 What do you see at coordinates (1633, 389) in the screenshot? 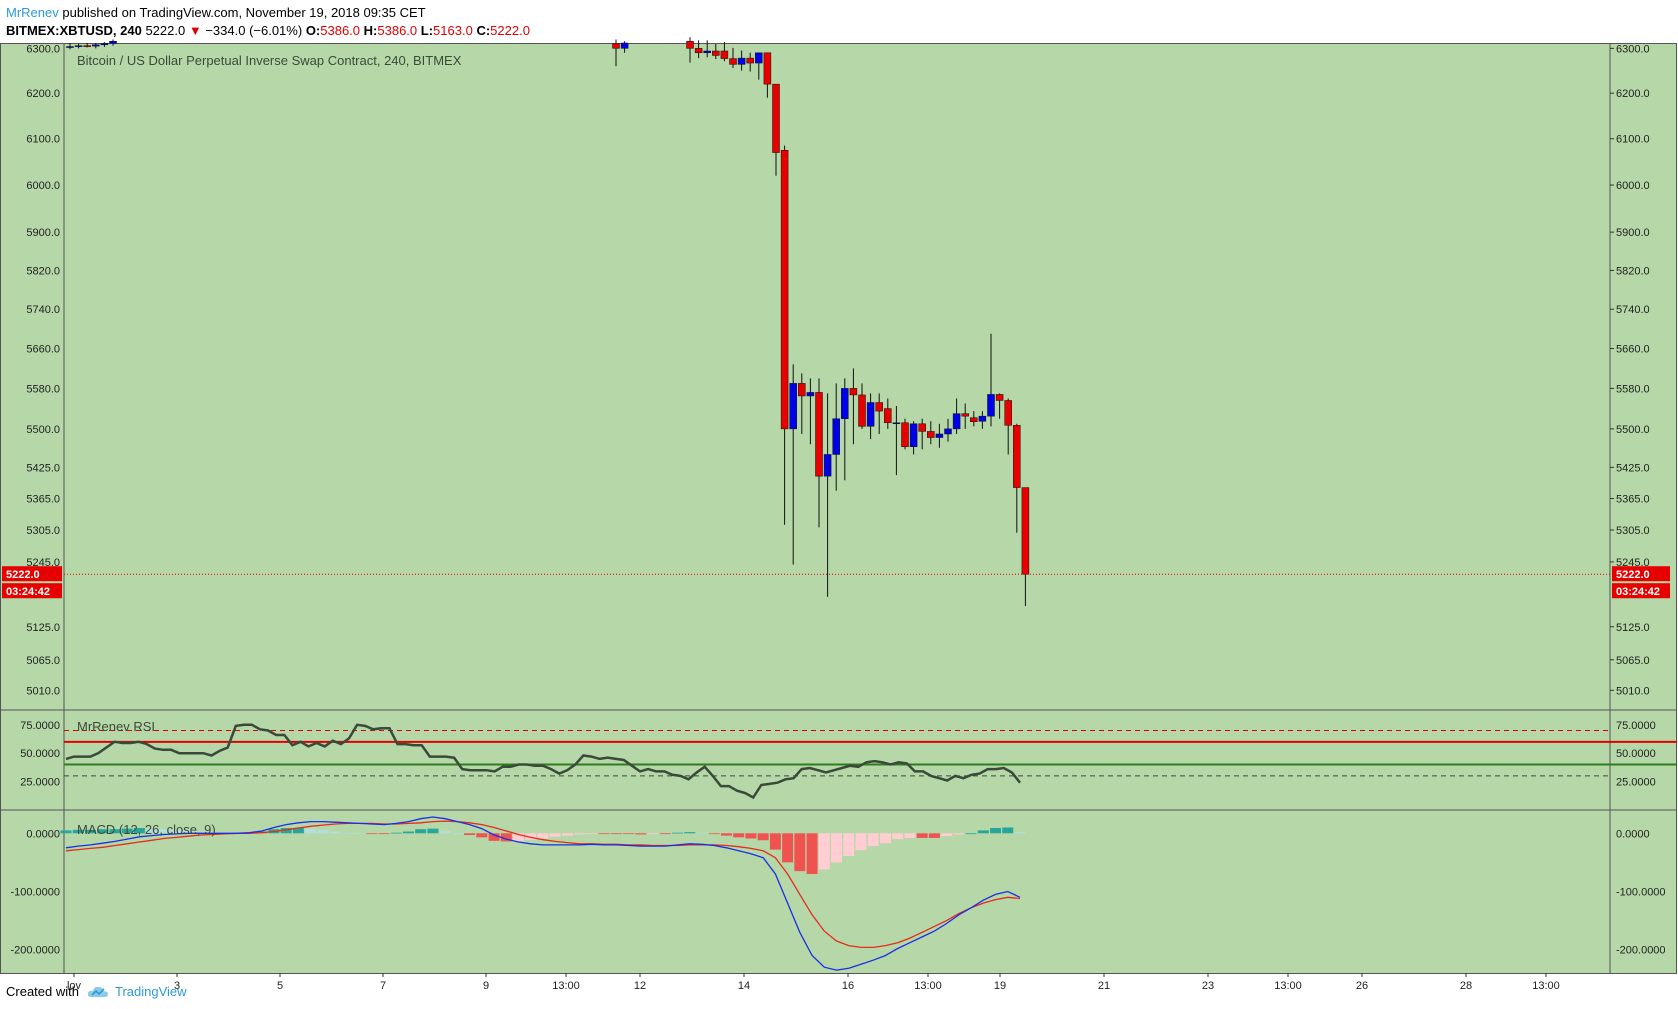
I see `price-axis-right-tick: 5580.0` at bounding box center [1633, 389].